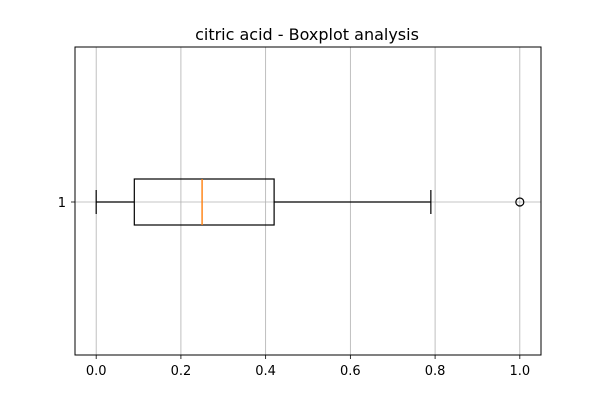 Image resolution: width=600 pixels, height=400 pixels. What do you see at coordinates (350, 371) in the screenshot?
I see `x-tick-label: 0.6` at bounding box center [350, 371].